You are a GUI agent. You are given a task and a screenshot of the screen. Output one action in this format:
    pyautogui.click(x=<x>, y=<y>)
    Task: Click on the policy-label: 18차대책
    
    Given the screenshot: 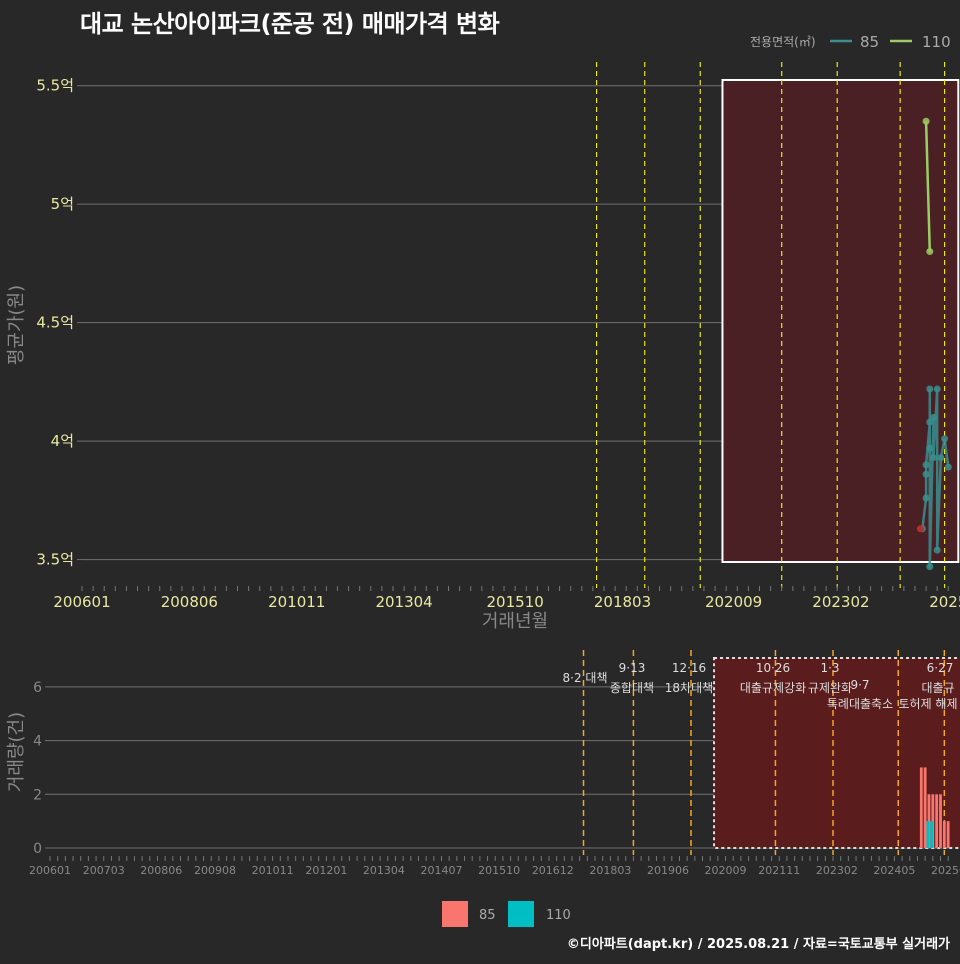 What is the action you would take?
    pyautogui.click(x=689, y=687)
    